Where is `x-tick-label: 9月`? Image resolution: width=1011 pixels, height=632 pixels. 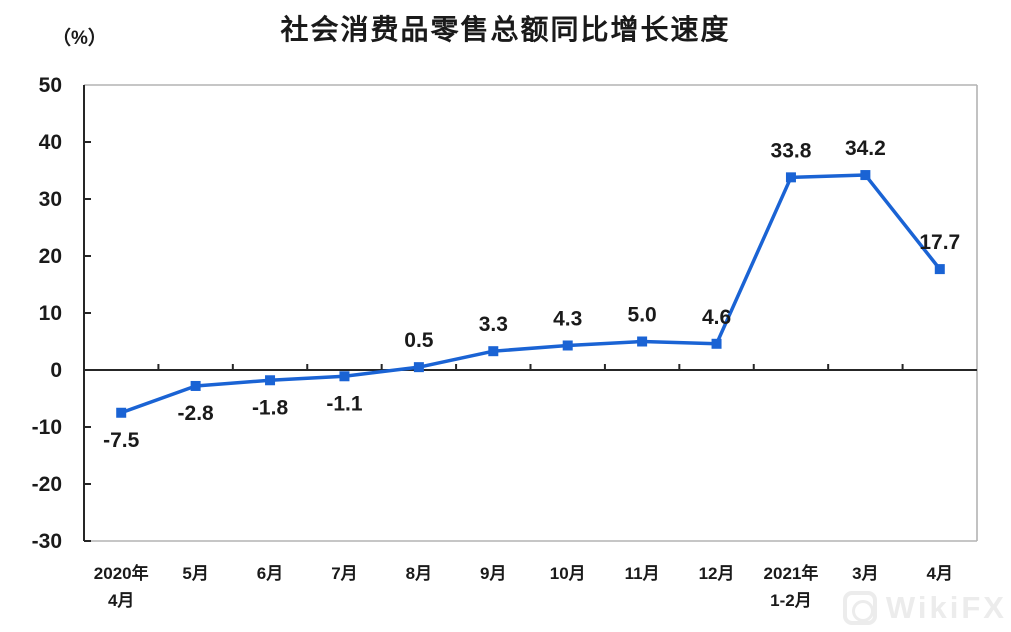 x-tick-label: 9月 is located at coordinates (493, 573).